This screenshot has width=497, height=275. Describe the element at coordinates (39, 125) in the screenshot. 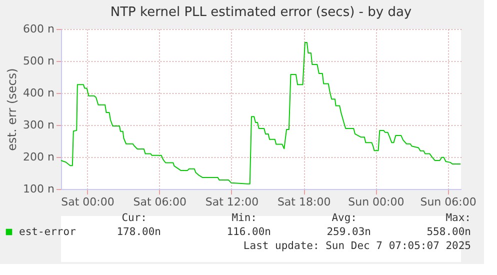

I see `y-tick-label: 300 n` at that location.